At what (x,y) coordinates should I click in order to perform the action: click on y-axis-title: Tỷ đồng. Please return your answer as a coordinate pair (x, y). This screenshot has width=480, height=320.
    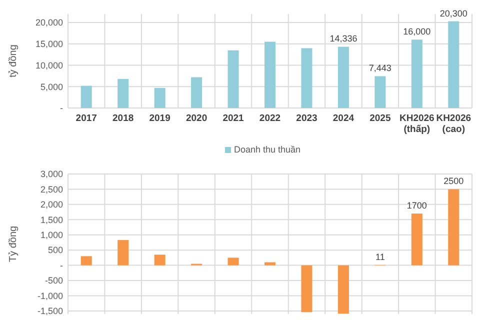
    Looking at the image, I should click on (13, 244).